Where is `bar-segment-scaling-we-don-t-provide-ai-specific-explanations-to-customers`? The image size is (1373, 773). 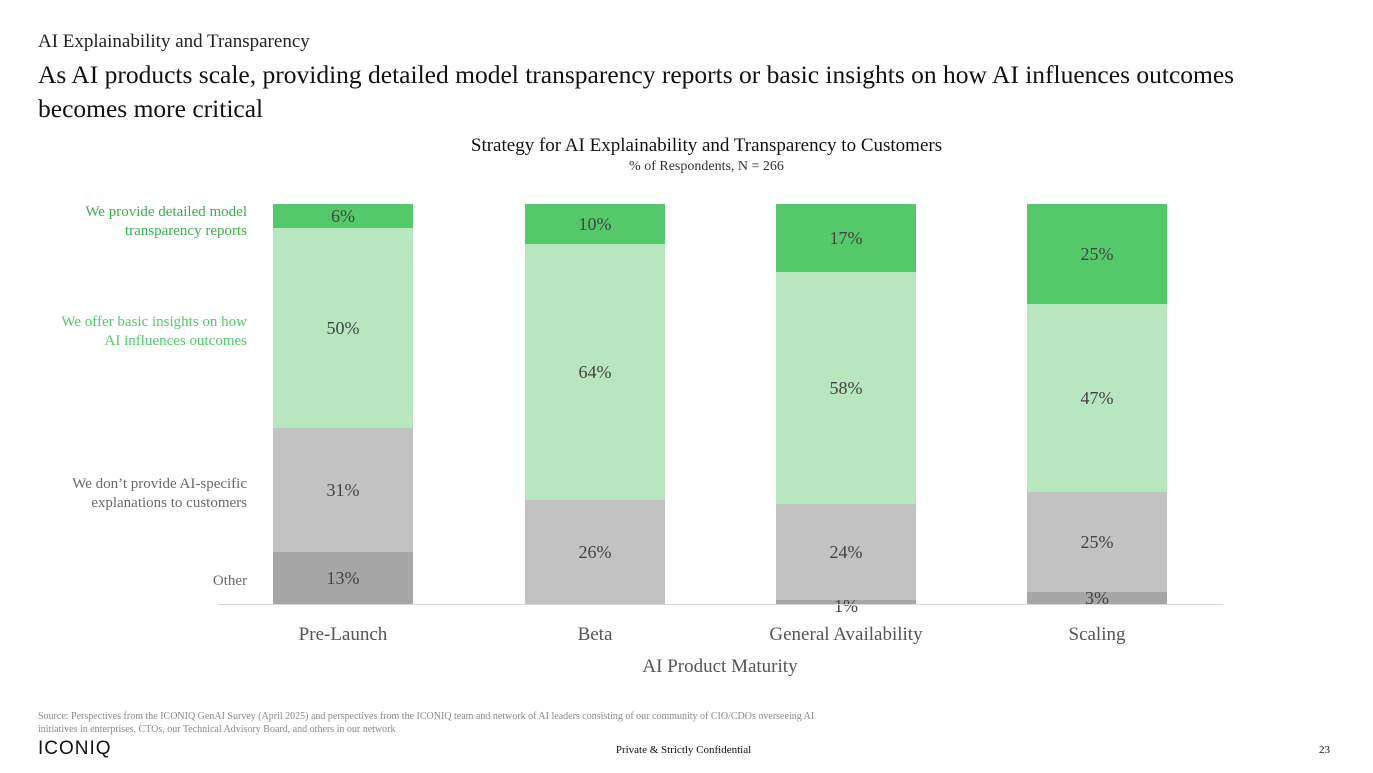 bar-segment-scaling-we-don-t-provide-ai-specific-explanations-to-customers is located at coordinates (1097, 542).